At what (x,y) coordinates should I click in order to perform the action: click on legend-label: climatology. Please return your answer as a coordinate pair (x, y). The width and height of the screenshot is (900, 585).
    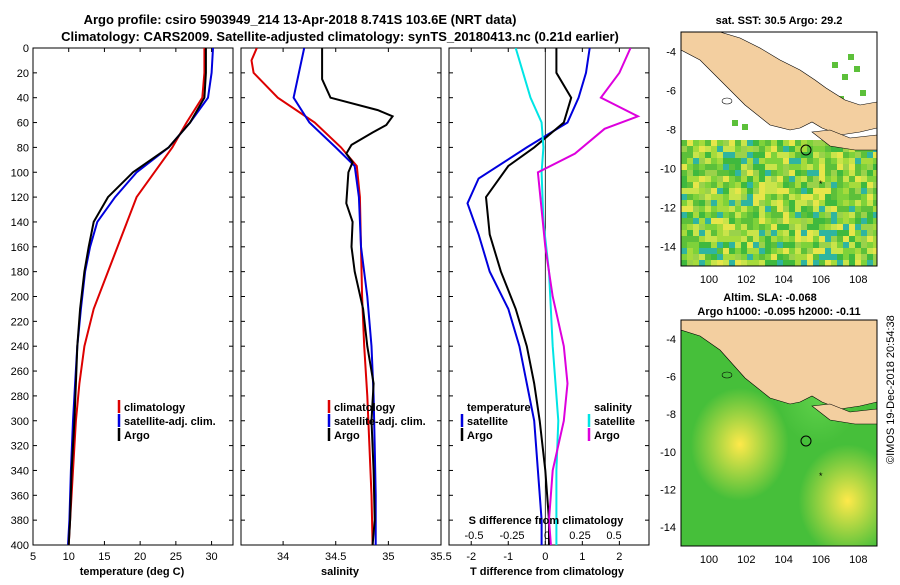
    Looking at the image, I should click on (155, 408).